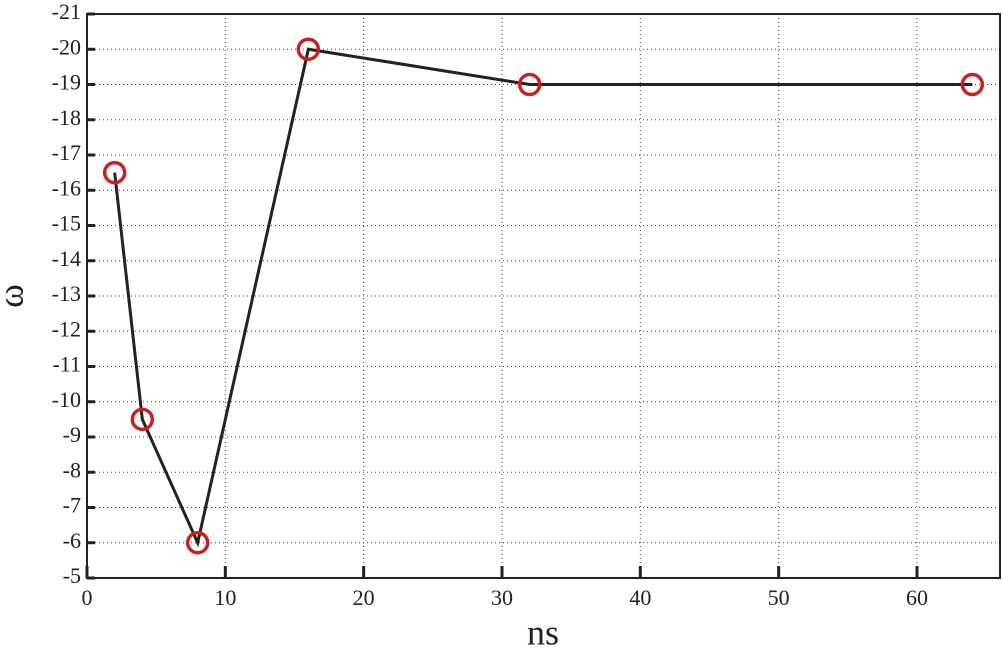  I want to click on y-tick-label: -5, so click(72, 575).